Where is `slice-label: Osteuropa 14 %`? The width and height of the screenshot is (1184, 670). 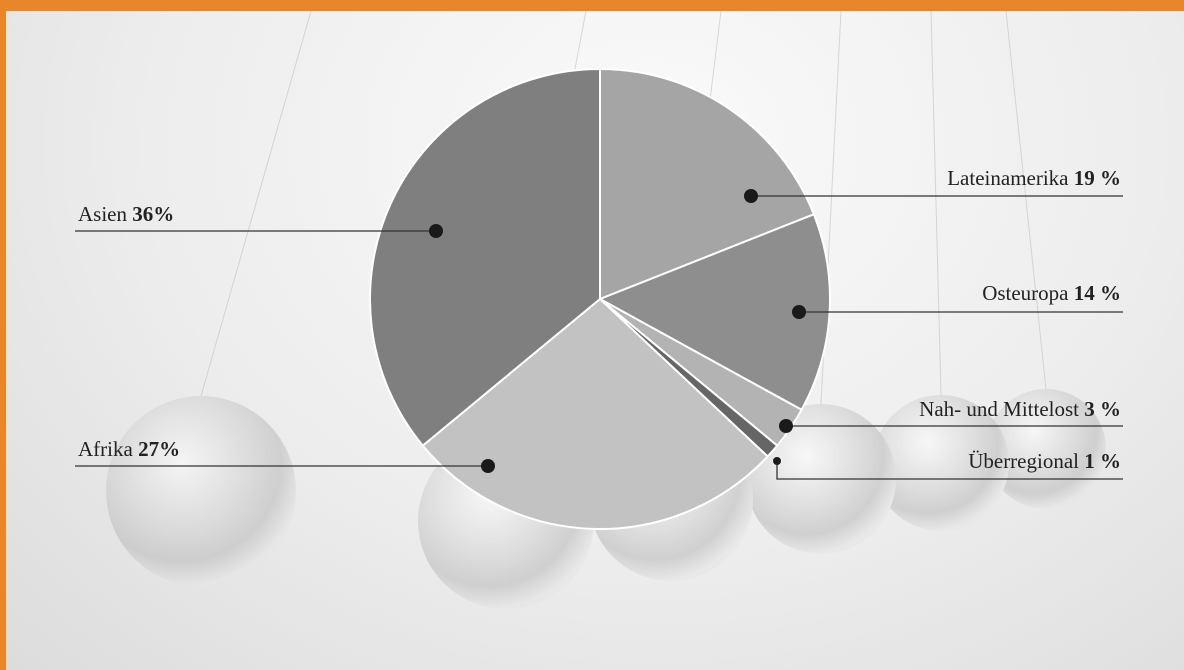 slice-label: Osteuropa 14 % is located at coordinates (1051, 293).